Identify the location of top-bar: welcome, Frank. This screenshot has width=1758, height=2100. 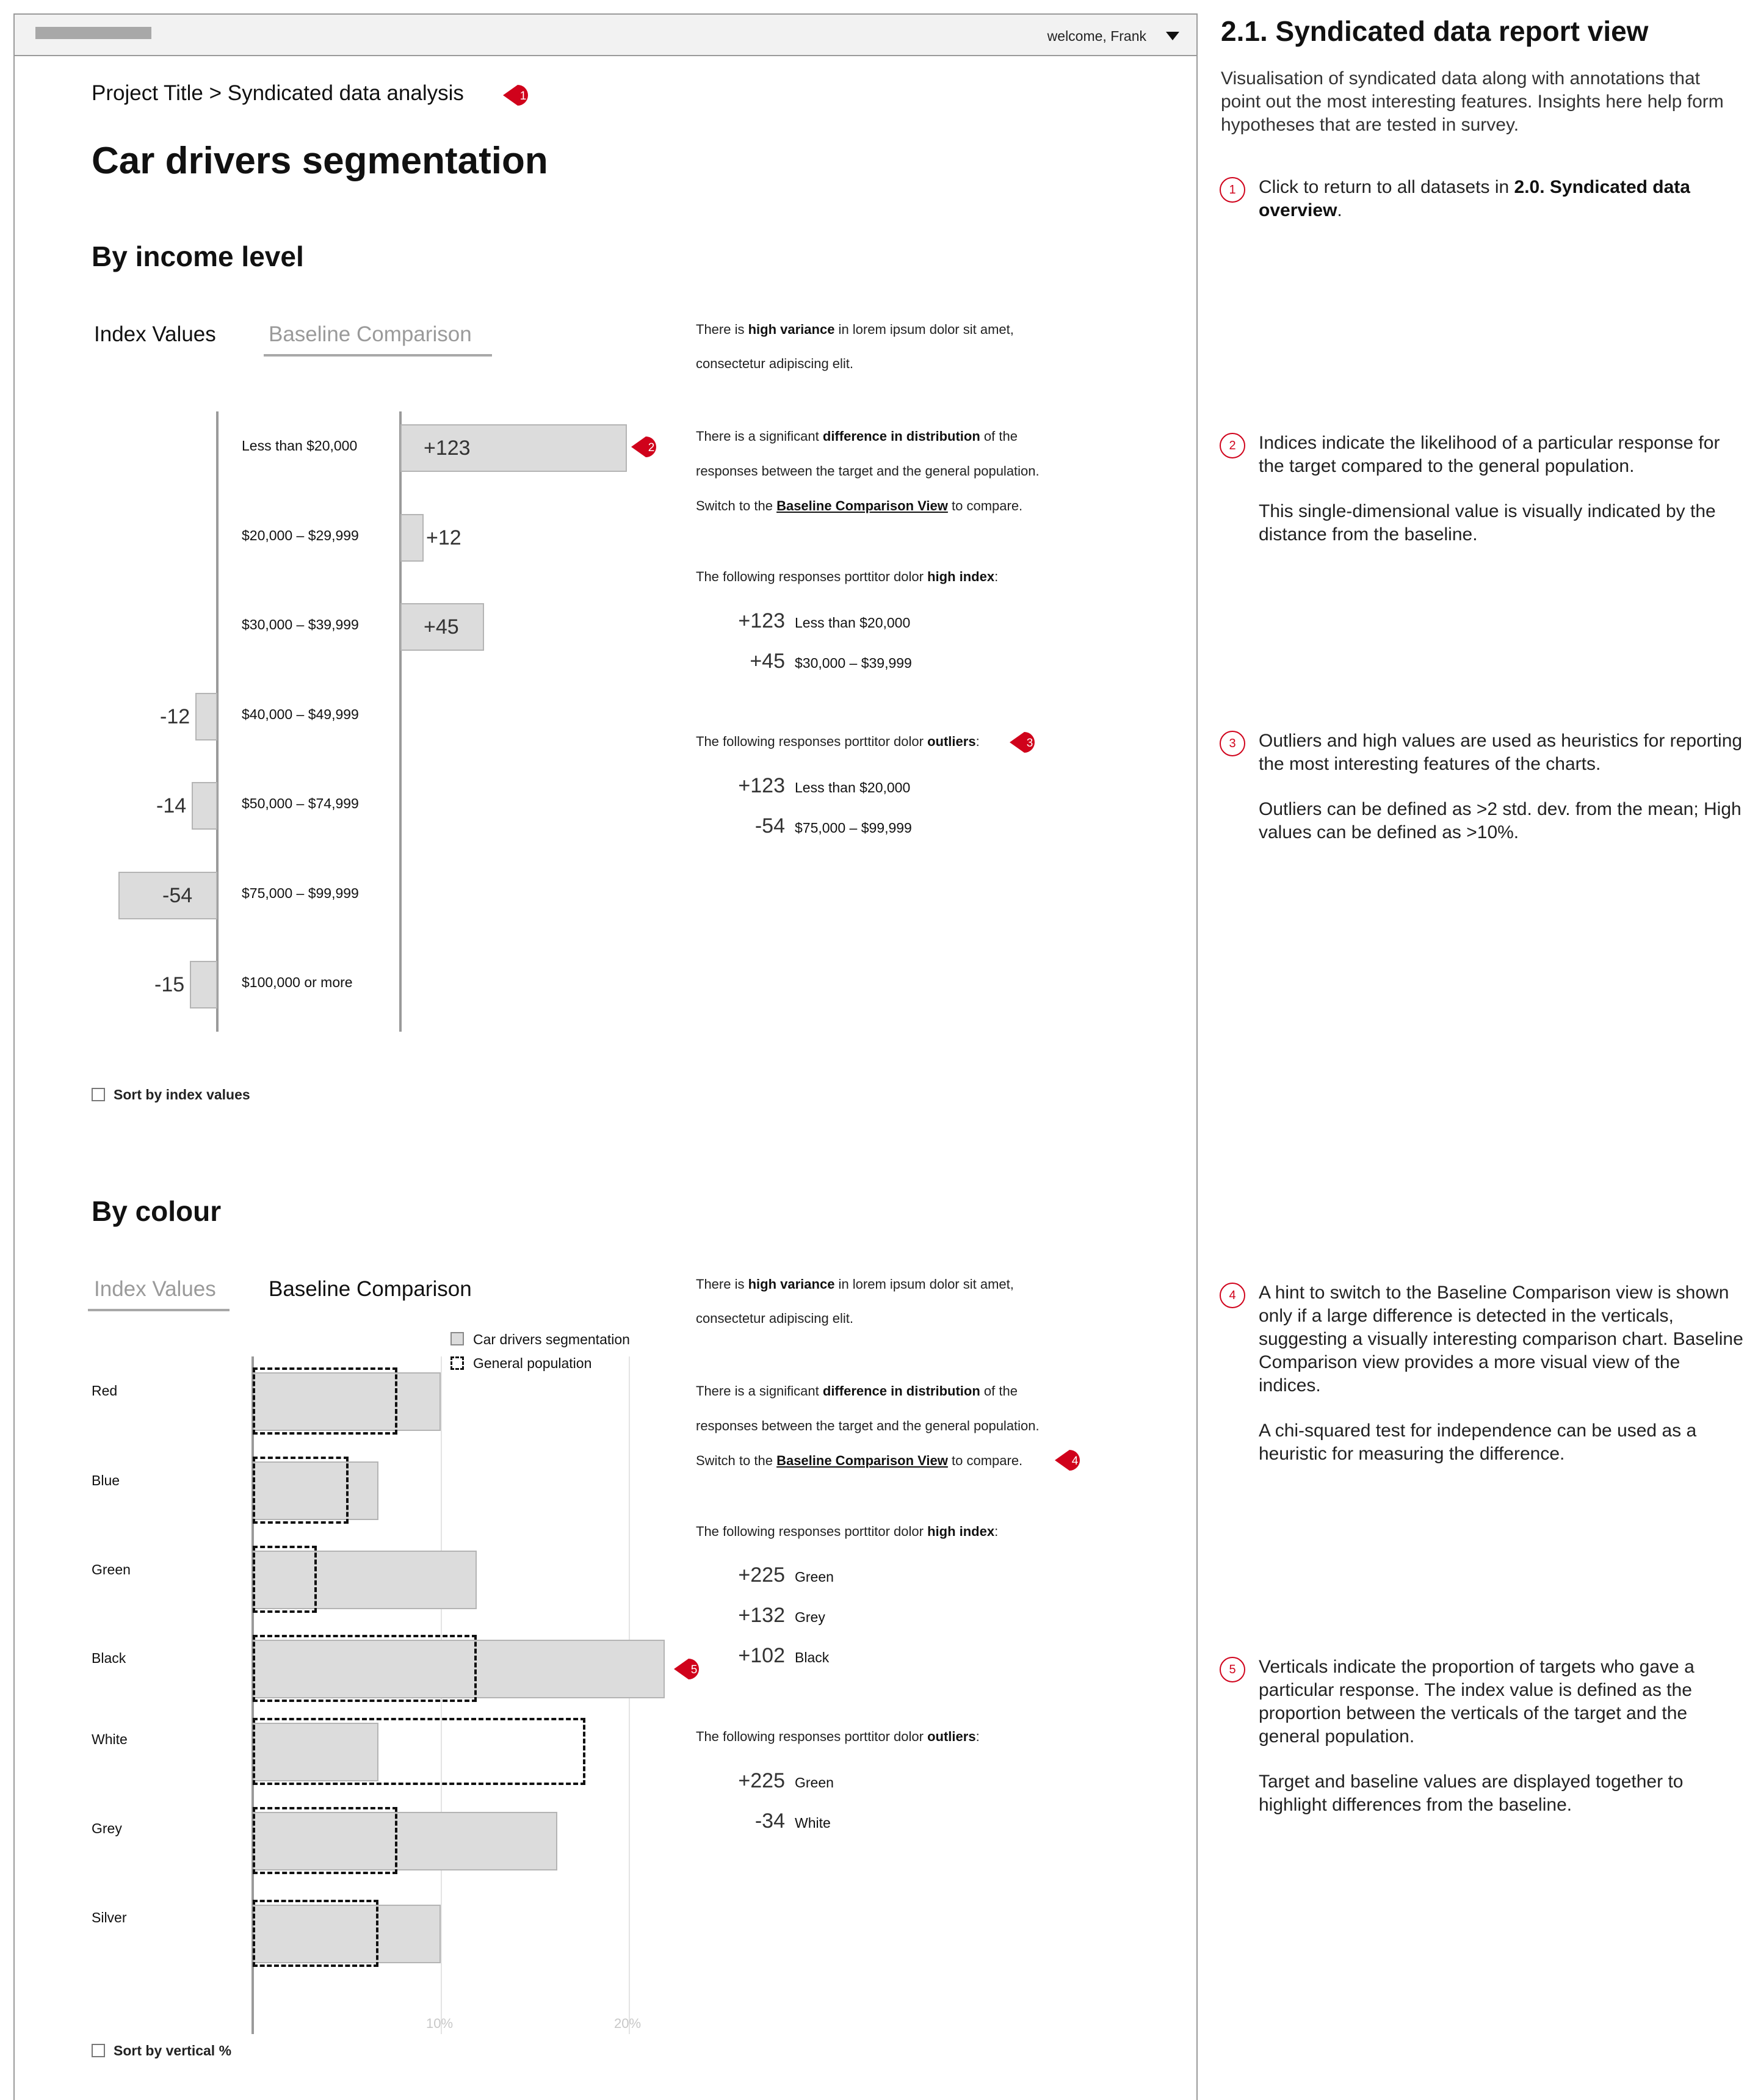
(606, 35).